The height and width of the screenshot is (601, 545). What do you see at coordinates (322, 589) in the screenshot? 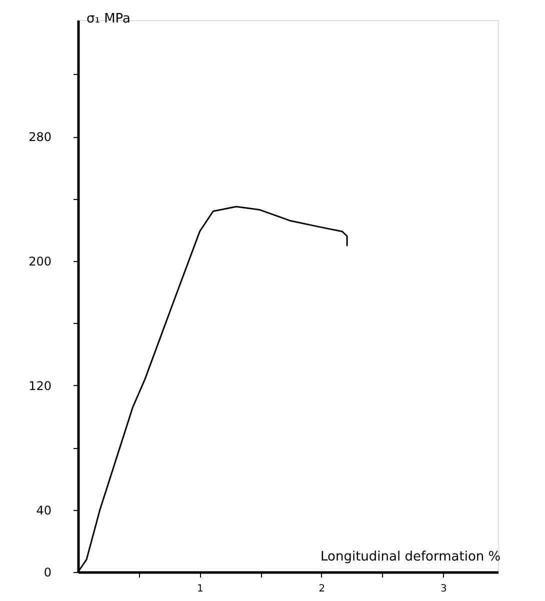
I see `x-tick-label: 2` at bounding box center [322, 589].